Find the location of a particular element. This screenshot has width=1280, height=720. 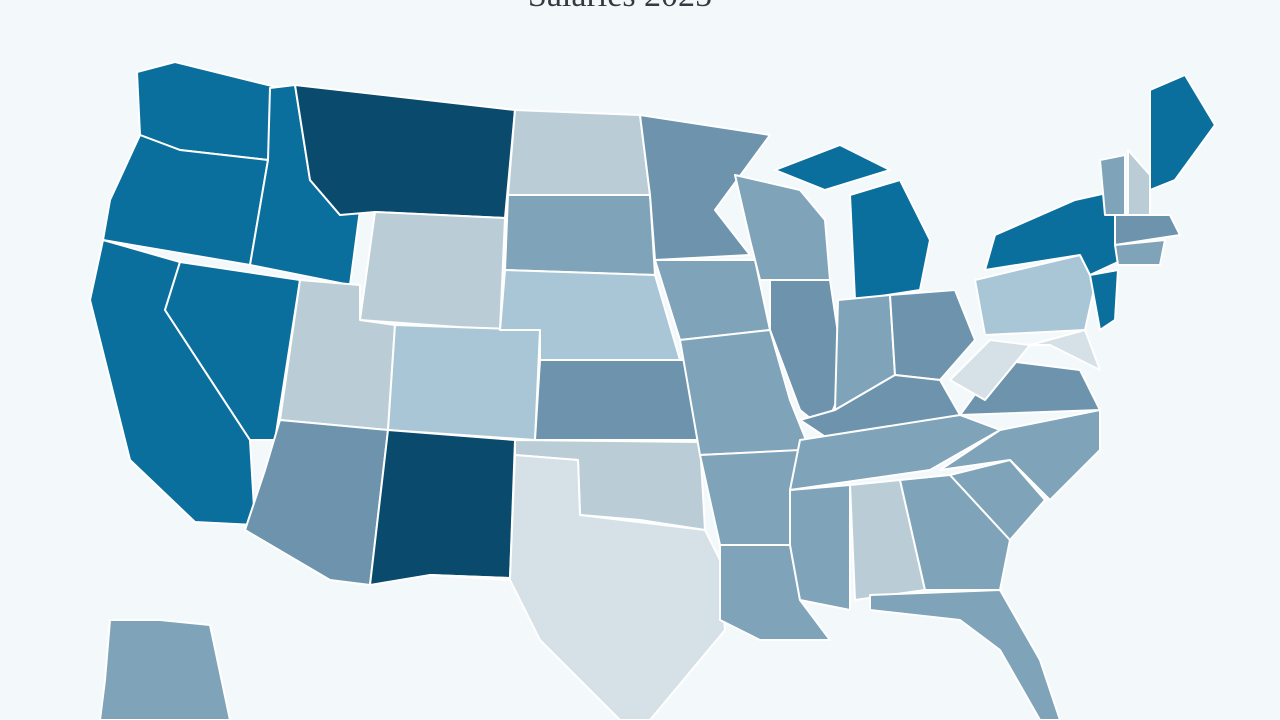

maryland is located at coordinates (1065, 350).